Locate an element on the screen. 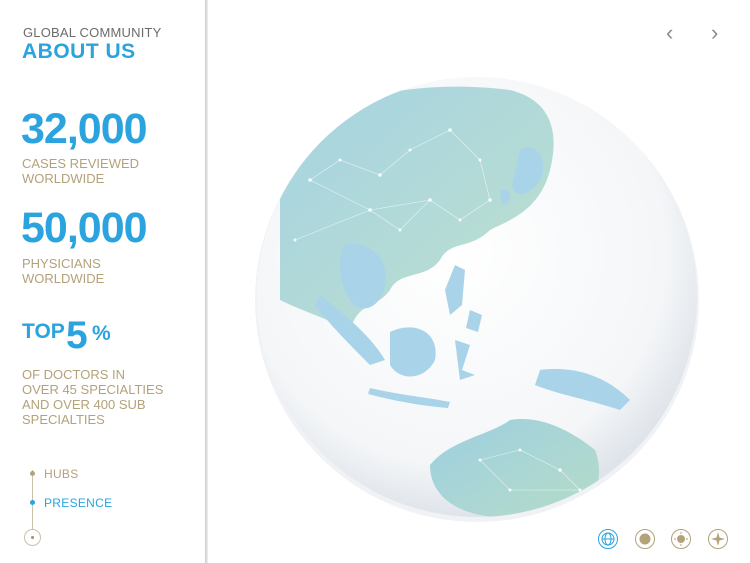 This screenshot has height=563, width=750. view-sun-button is located at coordinates (681, 539).